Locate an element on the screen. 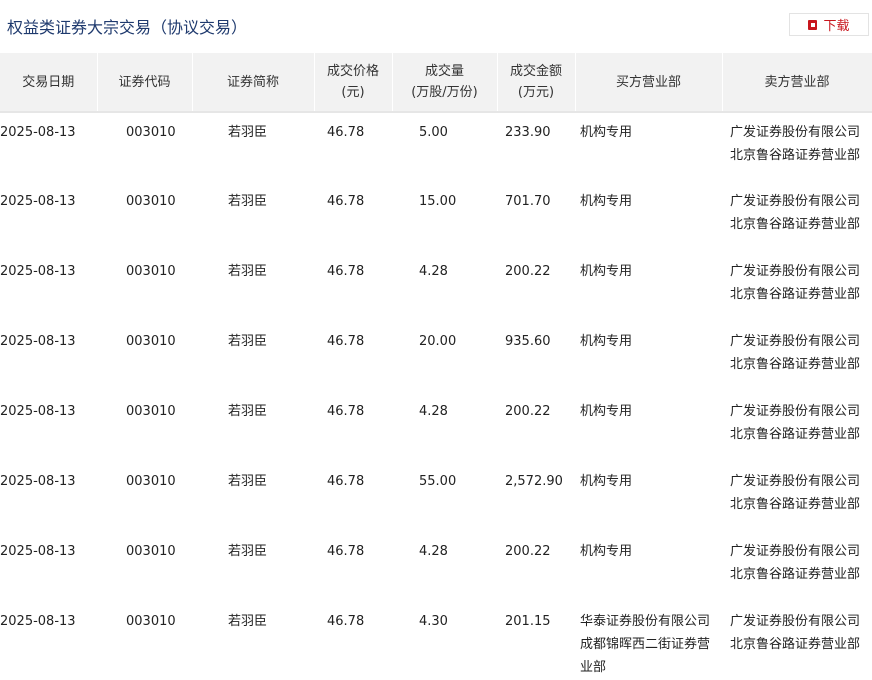  download-button: 下载 is located at coordinates (829, 24).